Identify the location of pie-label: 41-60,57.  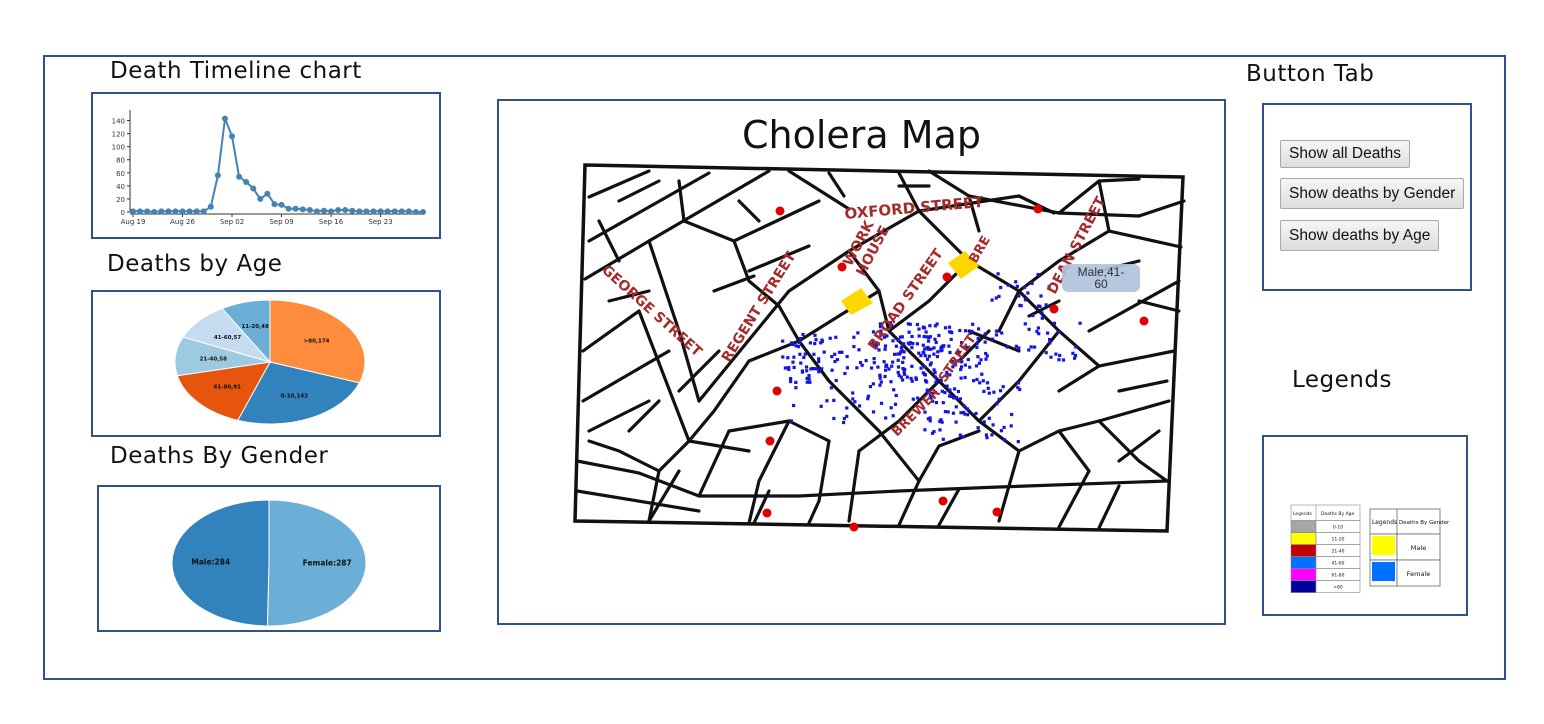
(228, 338).